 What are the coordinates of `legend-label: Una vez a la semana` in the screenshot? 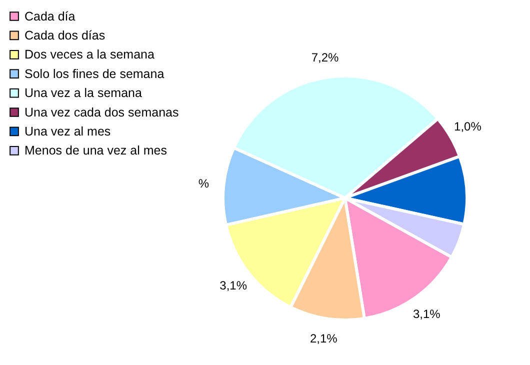 It's located at (83, 93).